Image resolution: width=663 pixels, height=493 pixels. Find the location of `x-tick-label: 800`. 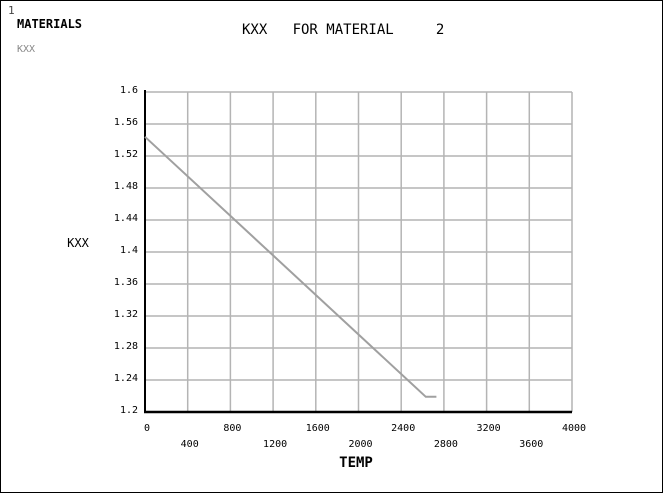

x-tick-label: 800 is located at coordinates (232, 428).